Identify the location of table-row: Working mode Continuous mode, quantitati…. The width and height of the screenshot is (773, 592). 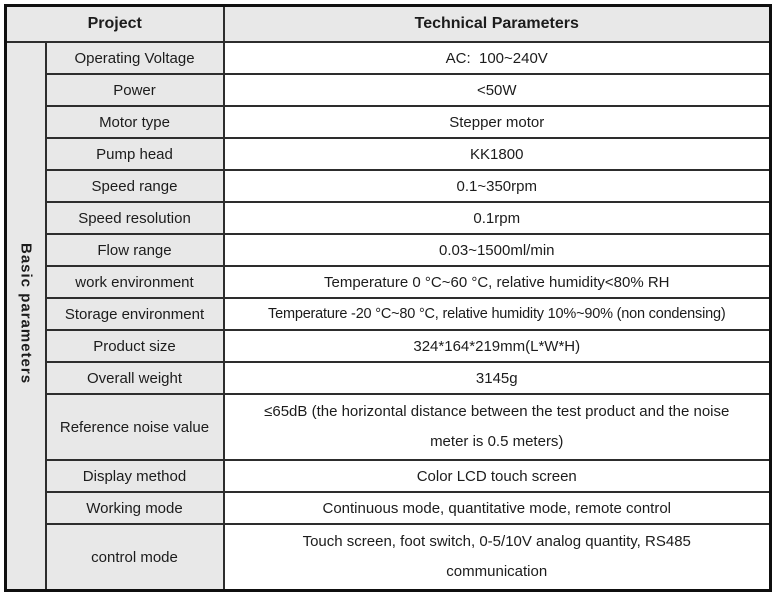
(389, 508).